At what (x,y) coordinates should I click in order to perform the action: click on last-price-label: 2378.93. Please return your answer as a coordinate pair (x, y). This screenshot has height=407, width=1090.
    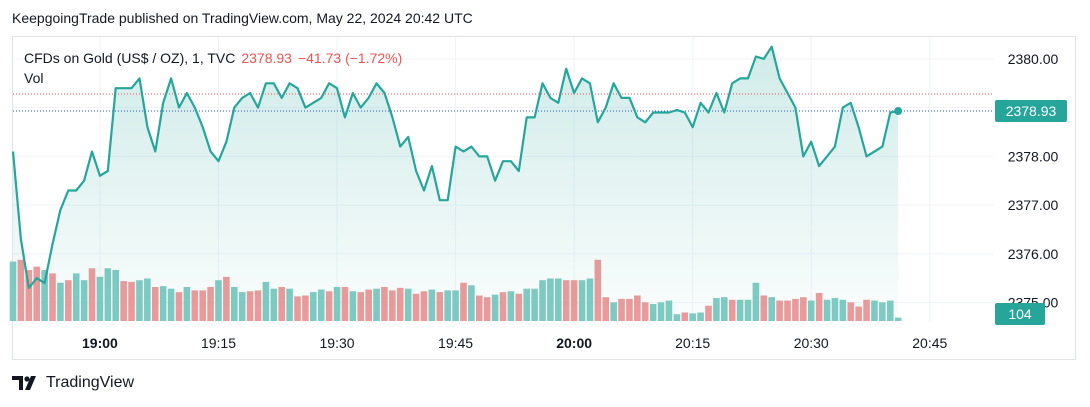
    Looking at the image, I should click on (1031, 111).